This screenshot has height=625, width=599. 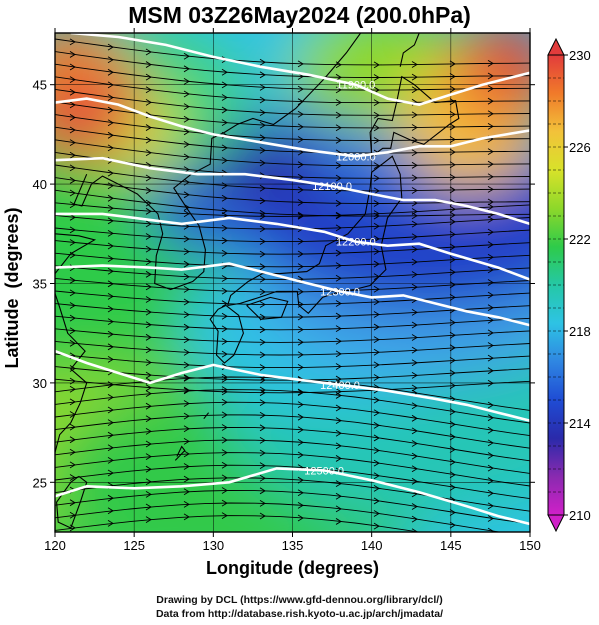 What do you see at coordinates (451, 545) in the screenshot?
I see `x-tick-label: 145` at bounding box center [451, 545].